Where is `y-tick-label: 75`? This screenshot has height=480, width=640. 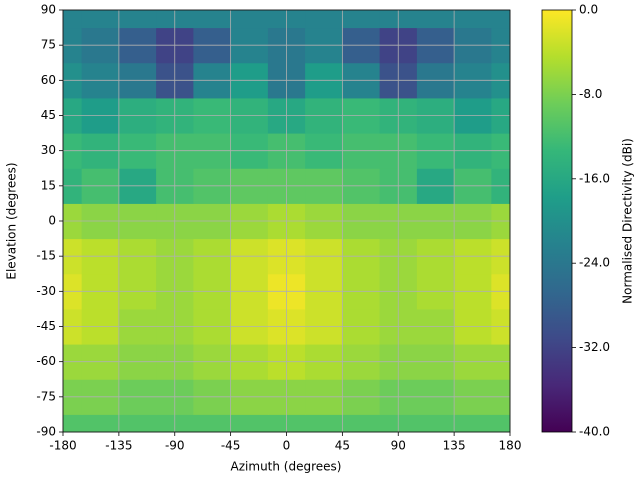 y-tick-label: 75 is located at coordinates (48, 45).